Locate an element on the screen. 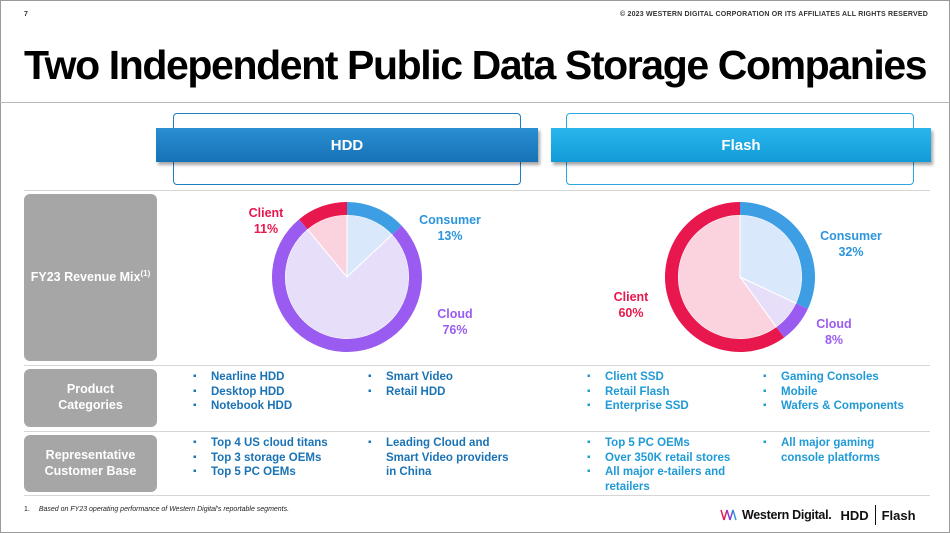 The image size is (950, 533). western-digital-logo-icon is located at coordinates (729, 515).